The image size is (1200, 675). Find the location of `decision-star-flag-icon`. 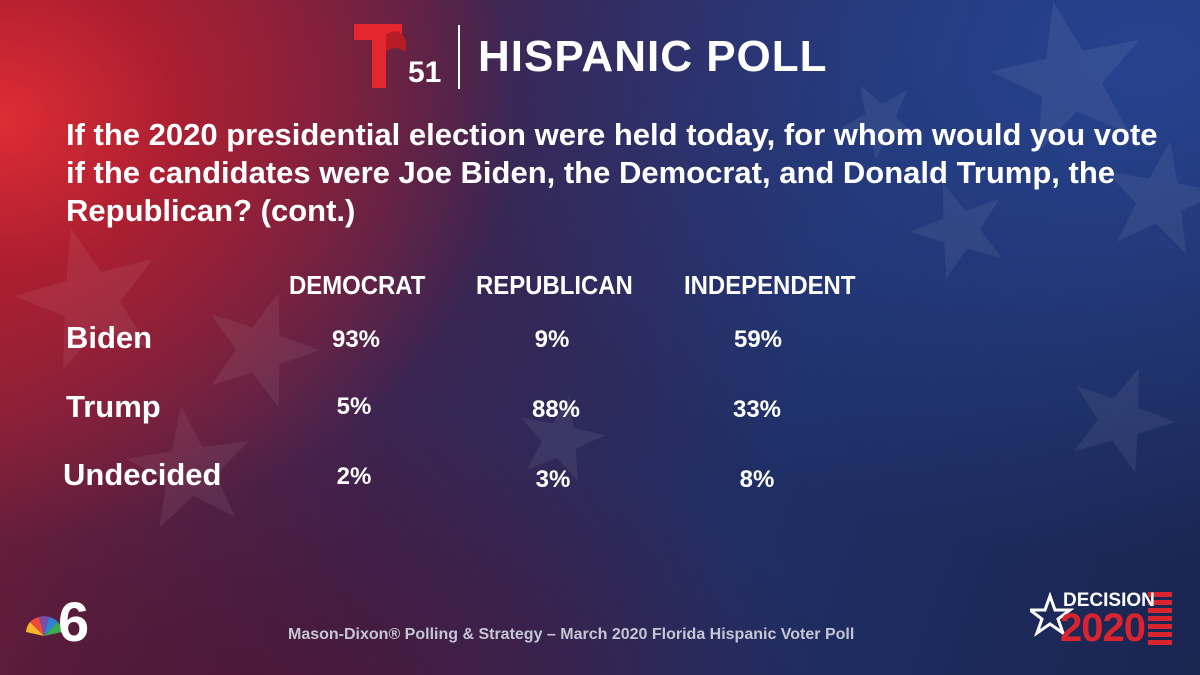

decision-star-flag-icon is located at coordinates (1101, 618).